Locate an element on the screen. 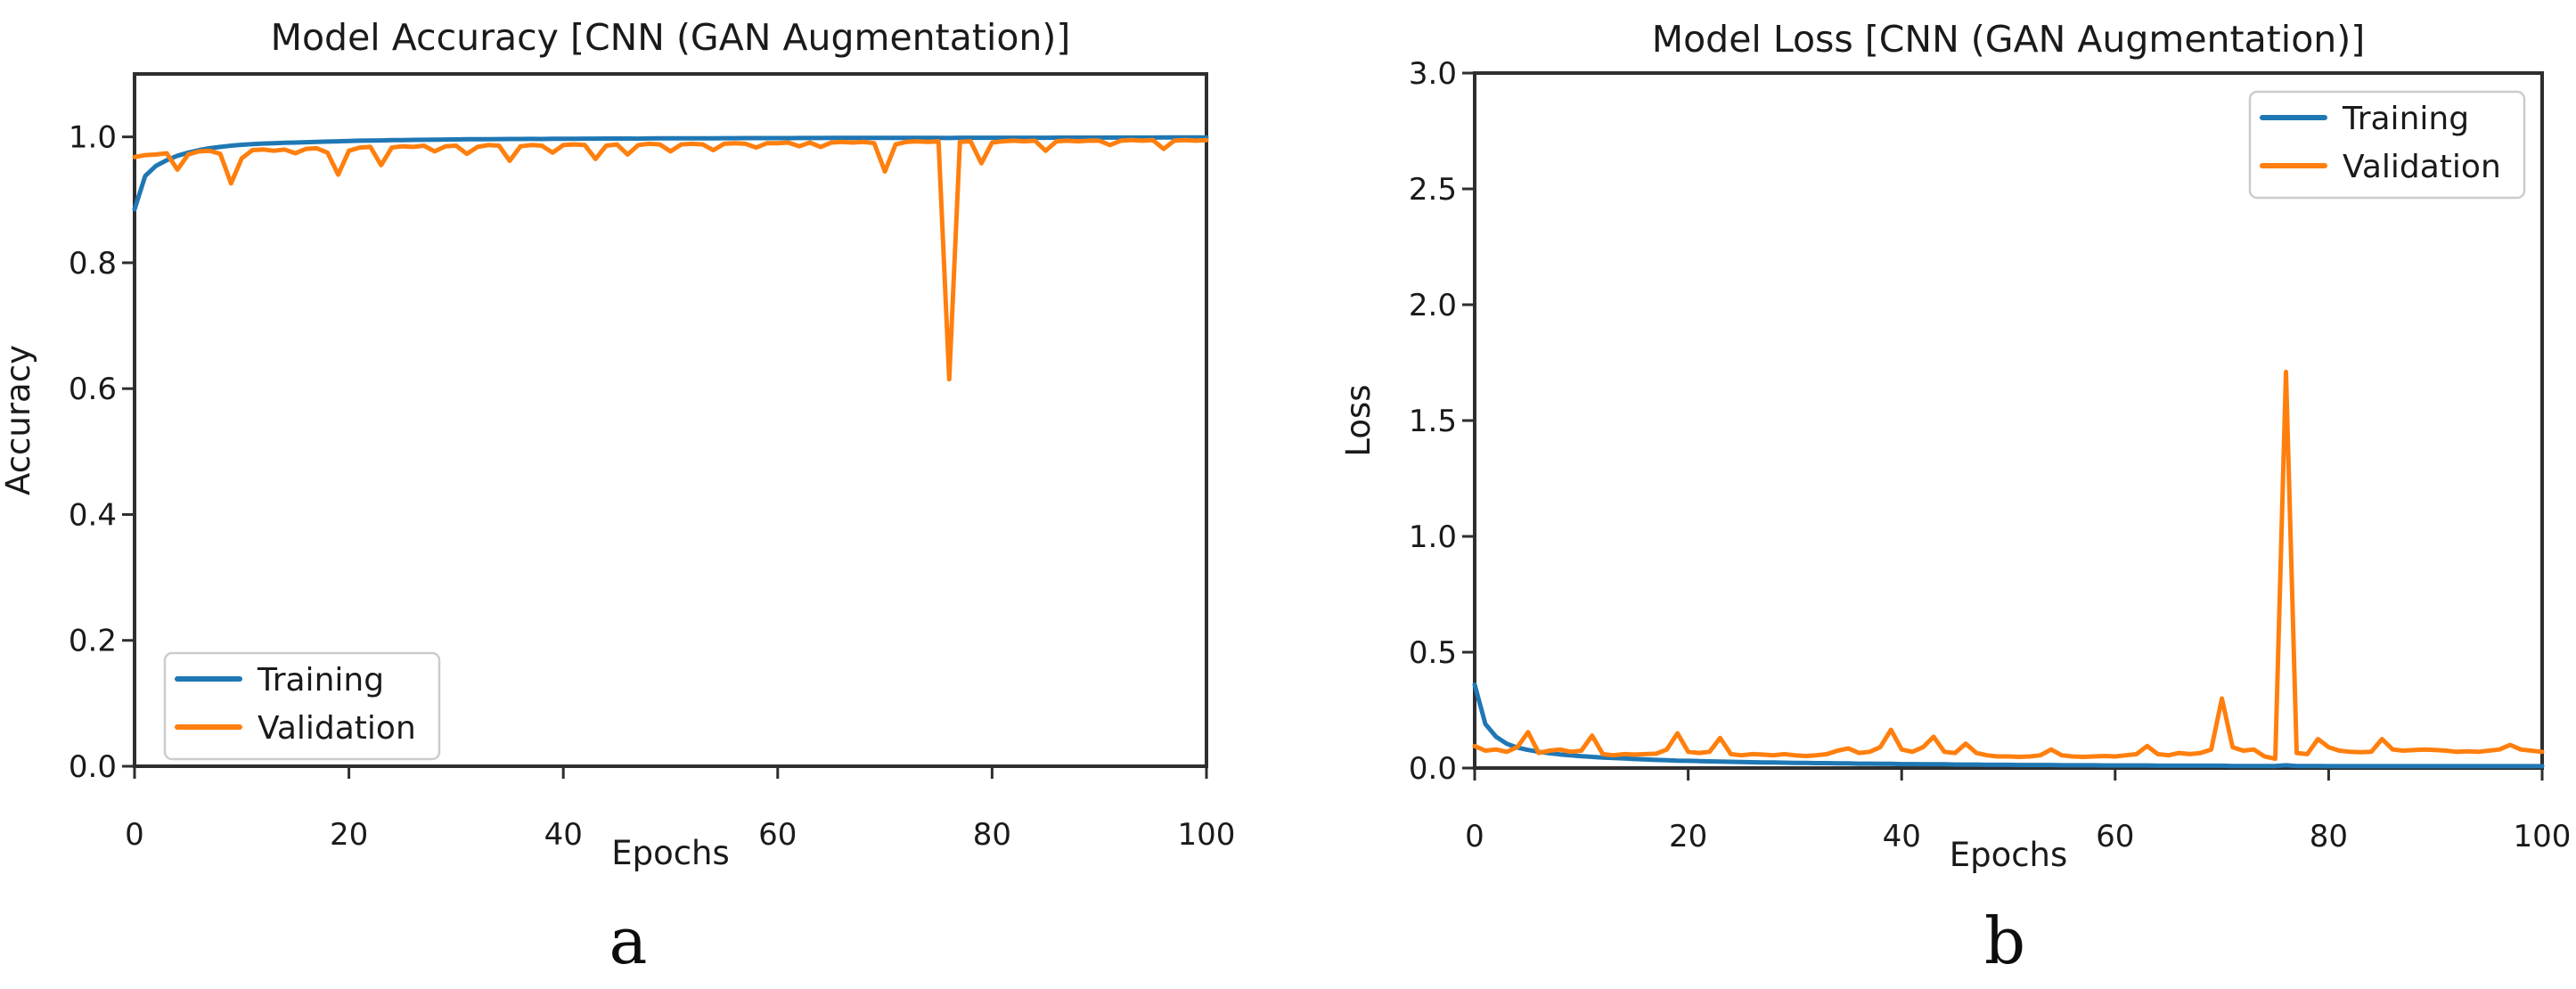 The width and height of the screenshot is (2576, 989). y-tick-label: 0.6 is located at coordinates (93, 389).